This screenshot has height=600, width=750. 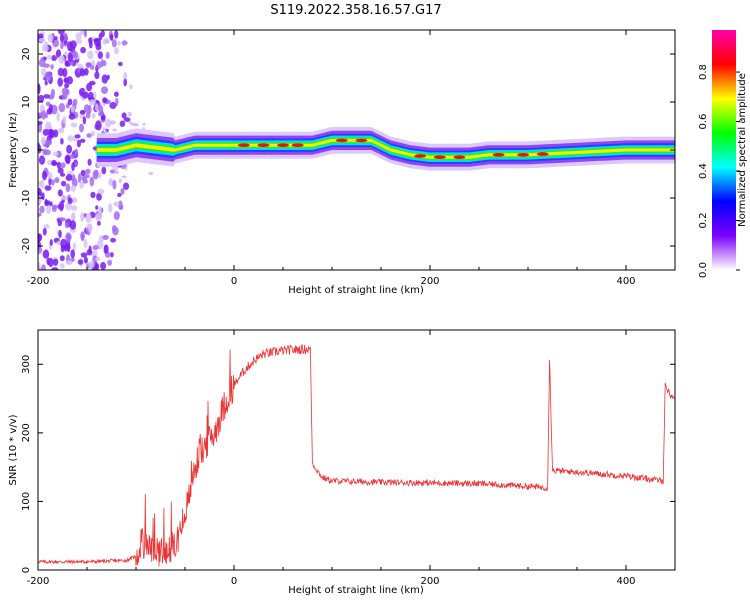 I want to click on colorbar-ticks: 0.0 0.2 0.4 0.6 0.8, so click(x=719, y=171).